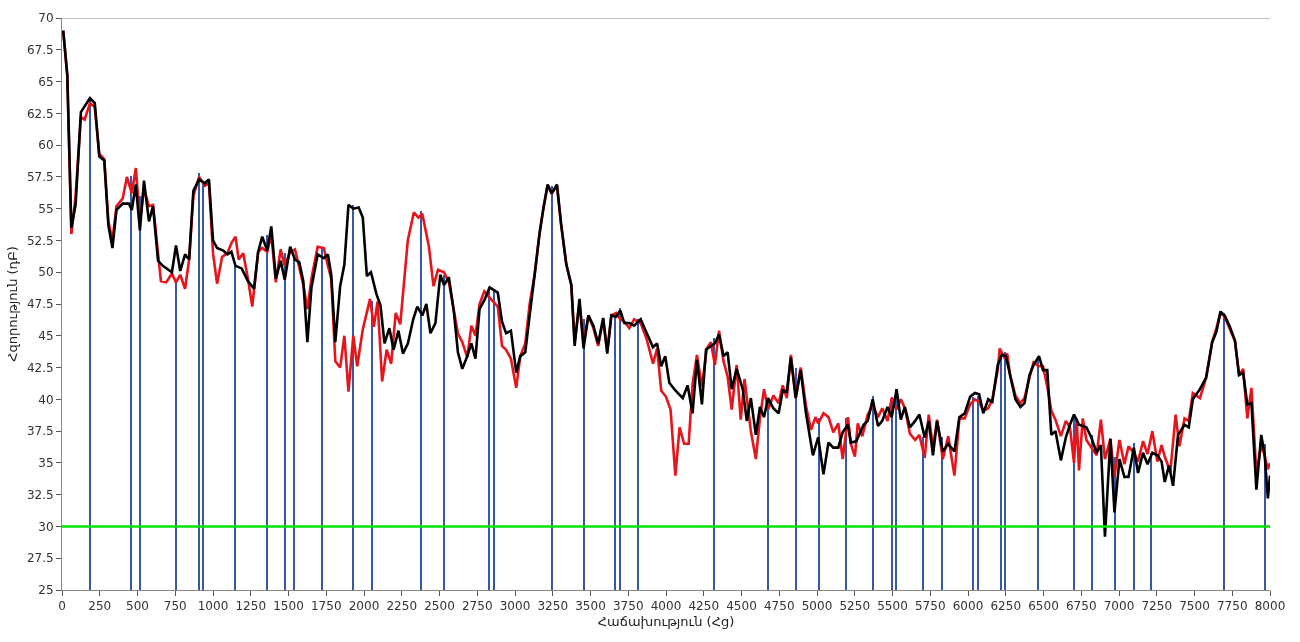 This screenshot has height=642, width=1300. I want to click on x-tick-label: 6250, so click(1006, 606).